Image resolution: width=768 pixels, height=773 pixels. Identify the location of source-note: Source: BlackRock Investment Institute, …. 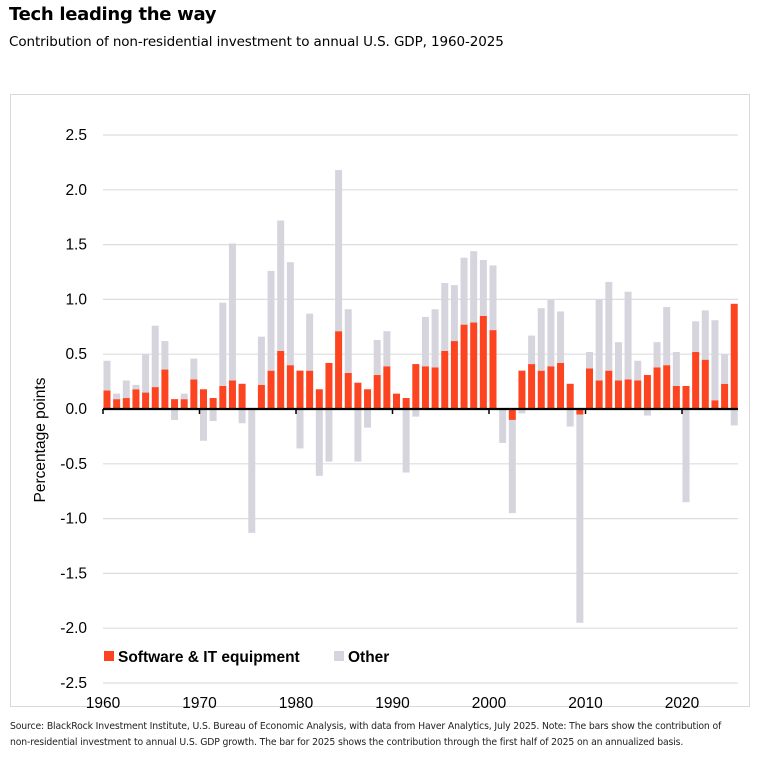
(366, 734).